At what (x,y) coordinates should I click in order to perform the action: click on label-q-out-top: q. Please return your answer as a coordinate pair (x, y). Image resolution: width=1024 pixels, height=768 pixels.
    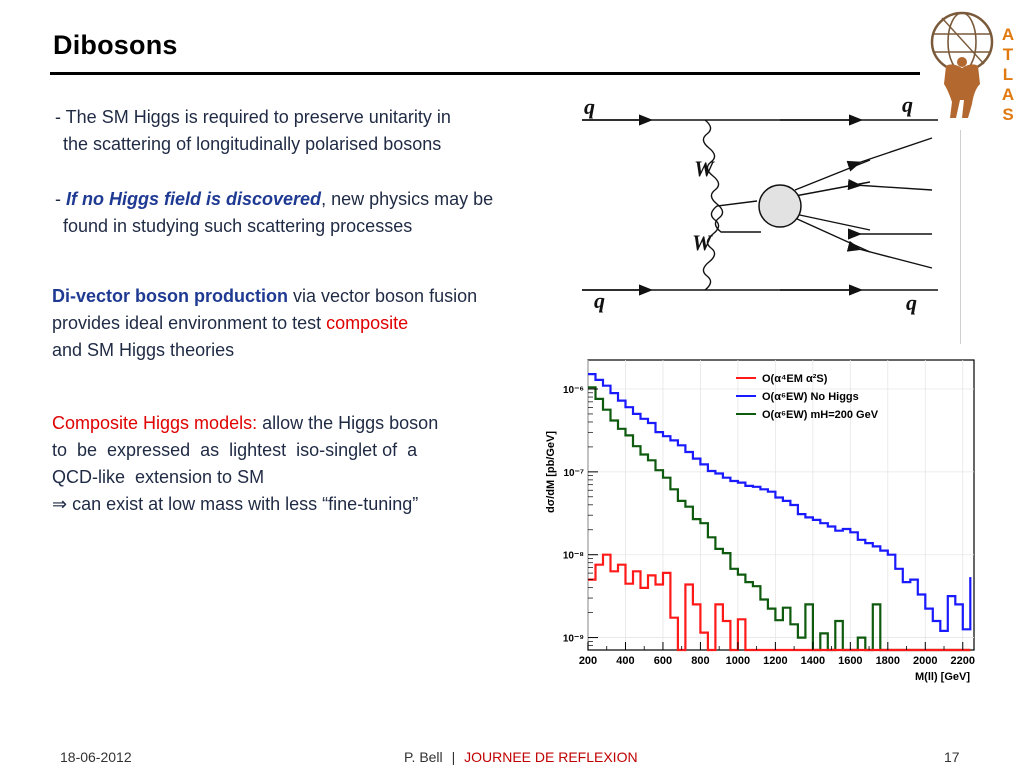
    Looking at the image, I should click on (907, 104).